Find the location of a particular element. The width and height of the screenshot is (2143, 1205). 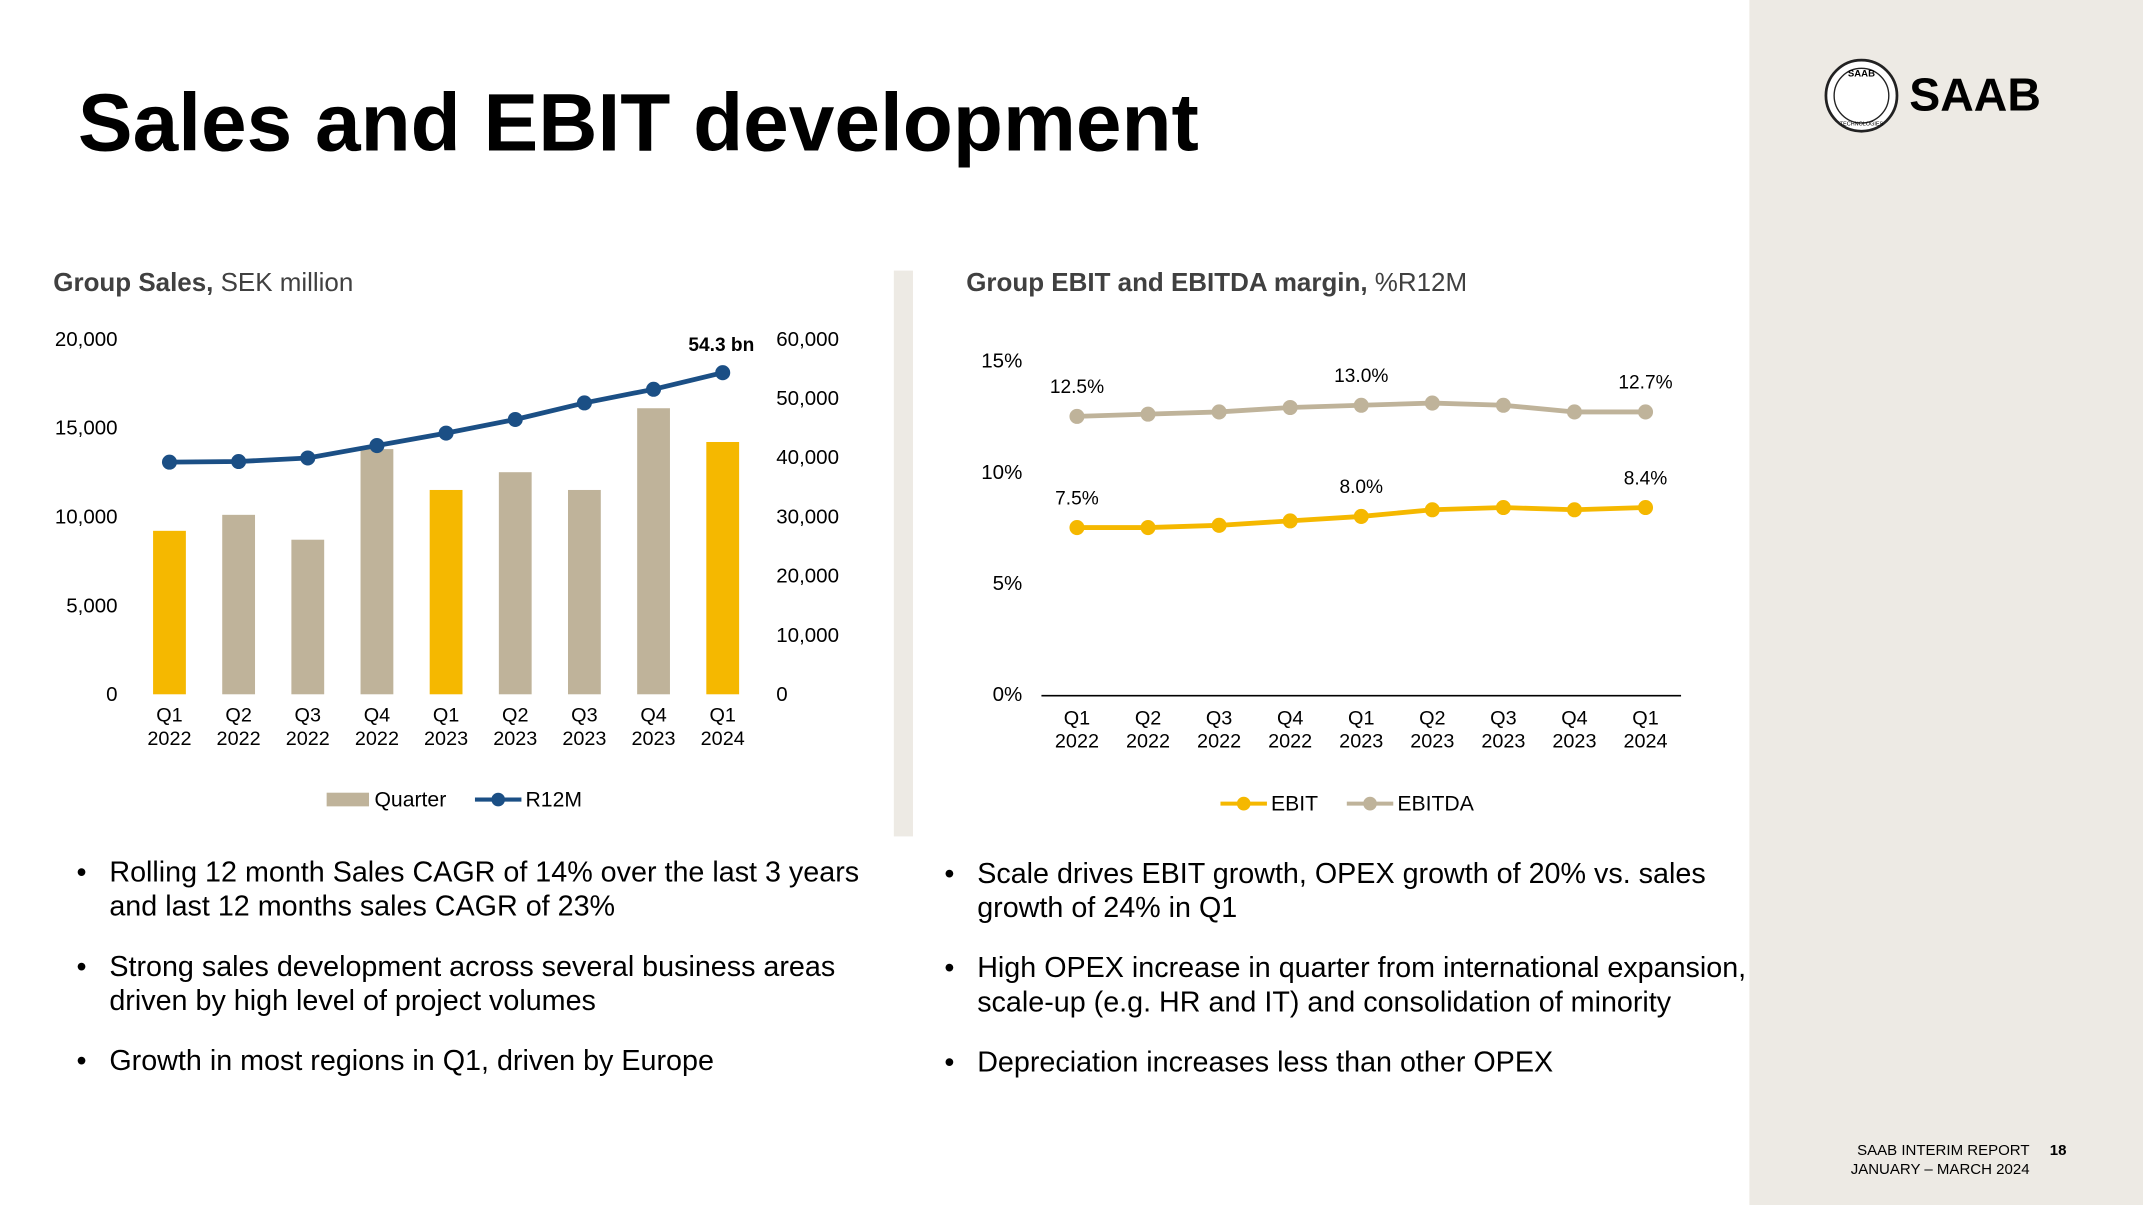

y-tick-label: 30,000 is located at coordinates (807, 516).